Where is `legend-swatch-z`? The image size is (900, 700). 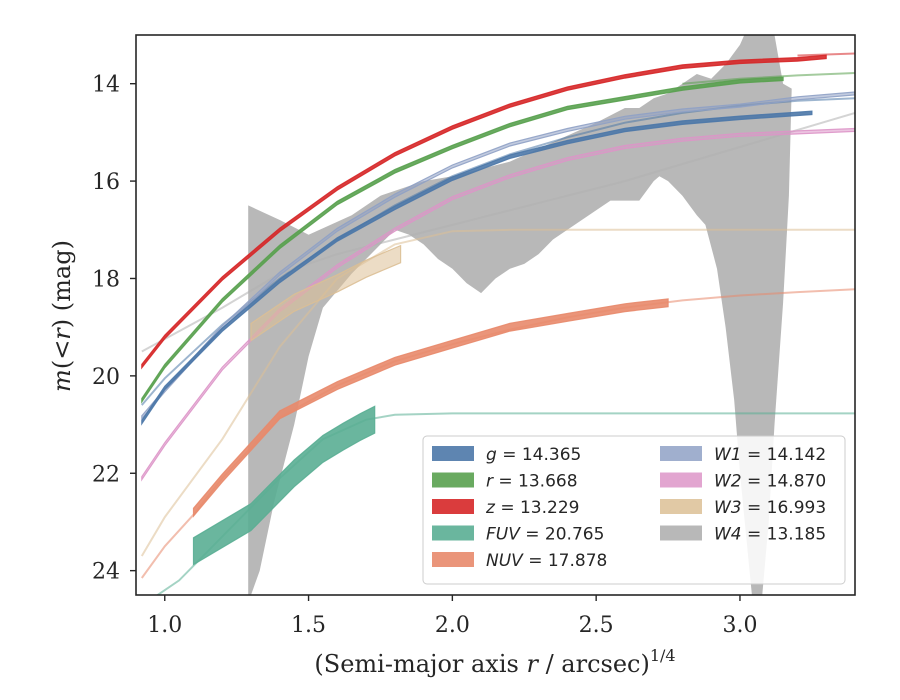
legend-swatch-z is located at coordinates (453, 506).